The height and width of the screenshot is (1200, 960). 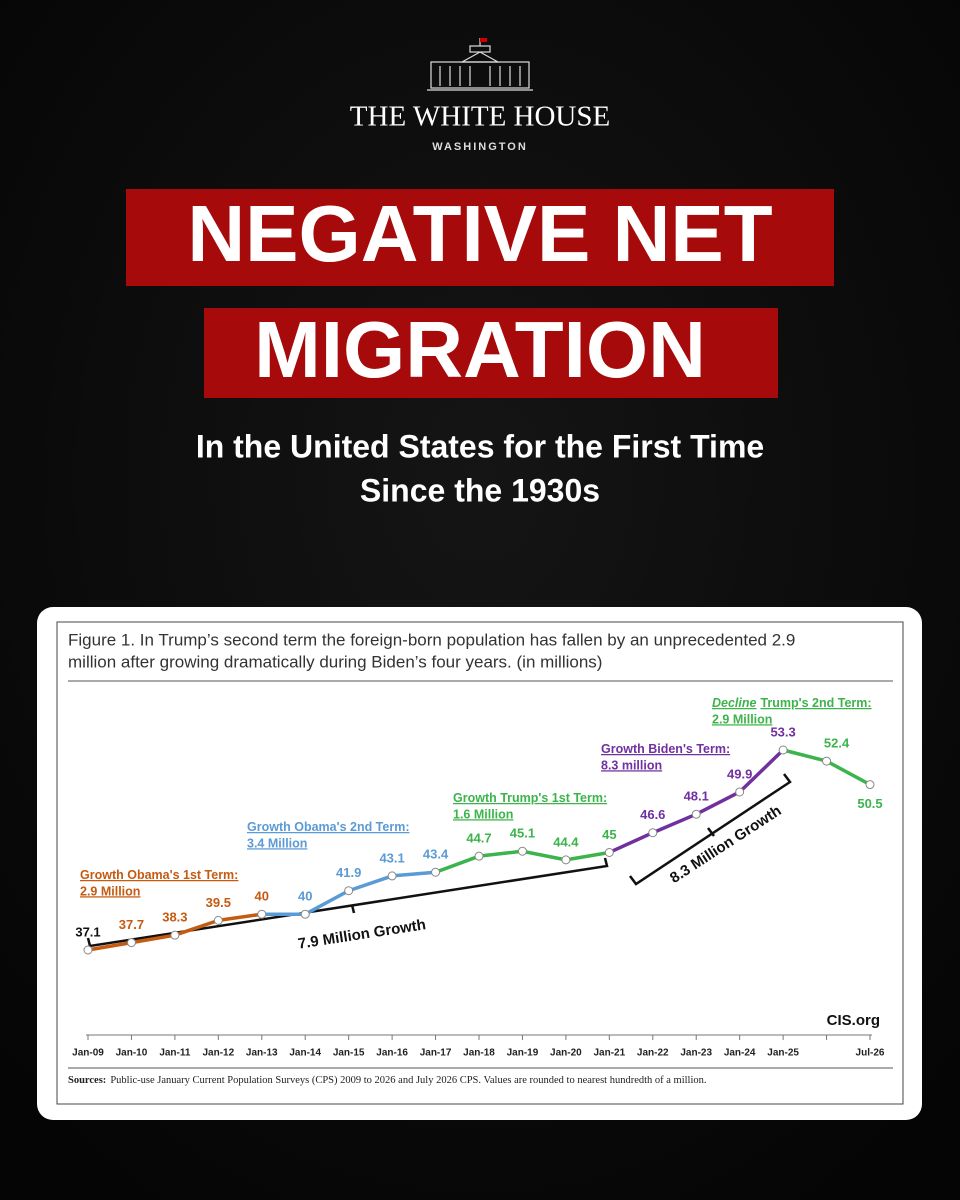 I want to click on x-tick-label: Jan-19, so click(x=523, y=1053).